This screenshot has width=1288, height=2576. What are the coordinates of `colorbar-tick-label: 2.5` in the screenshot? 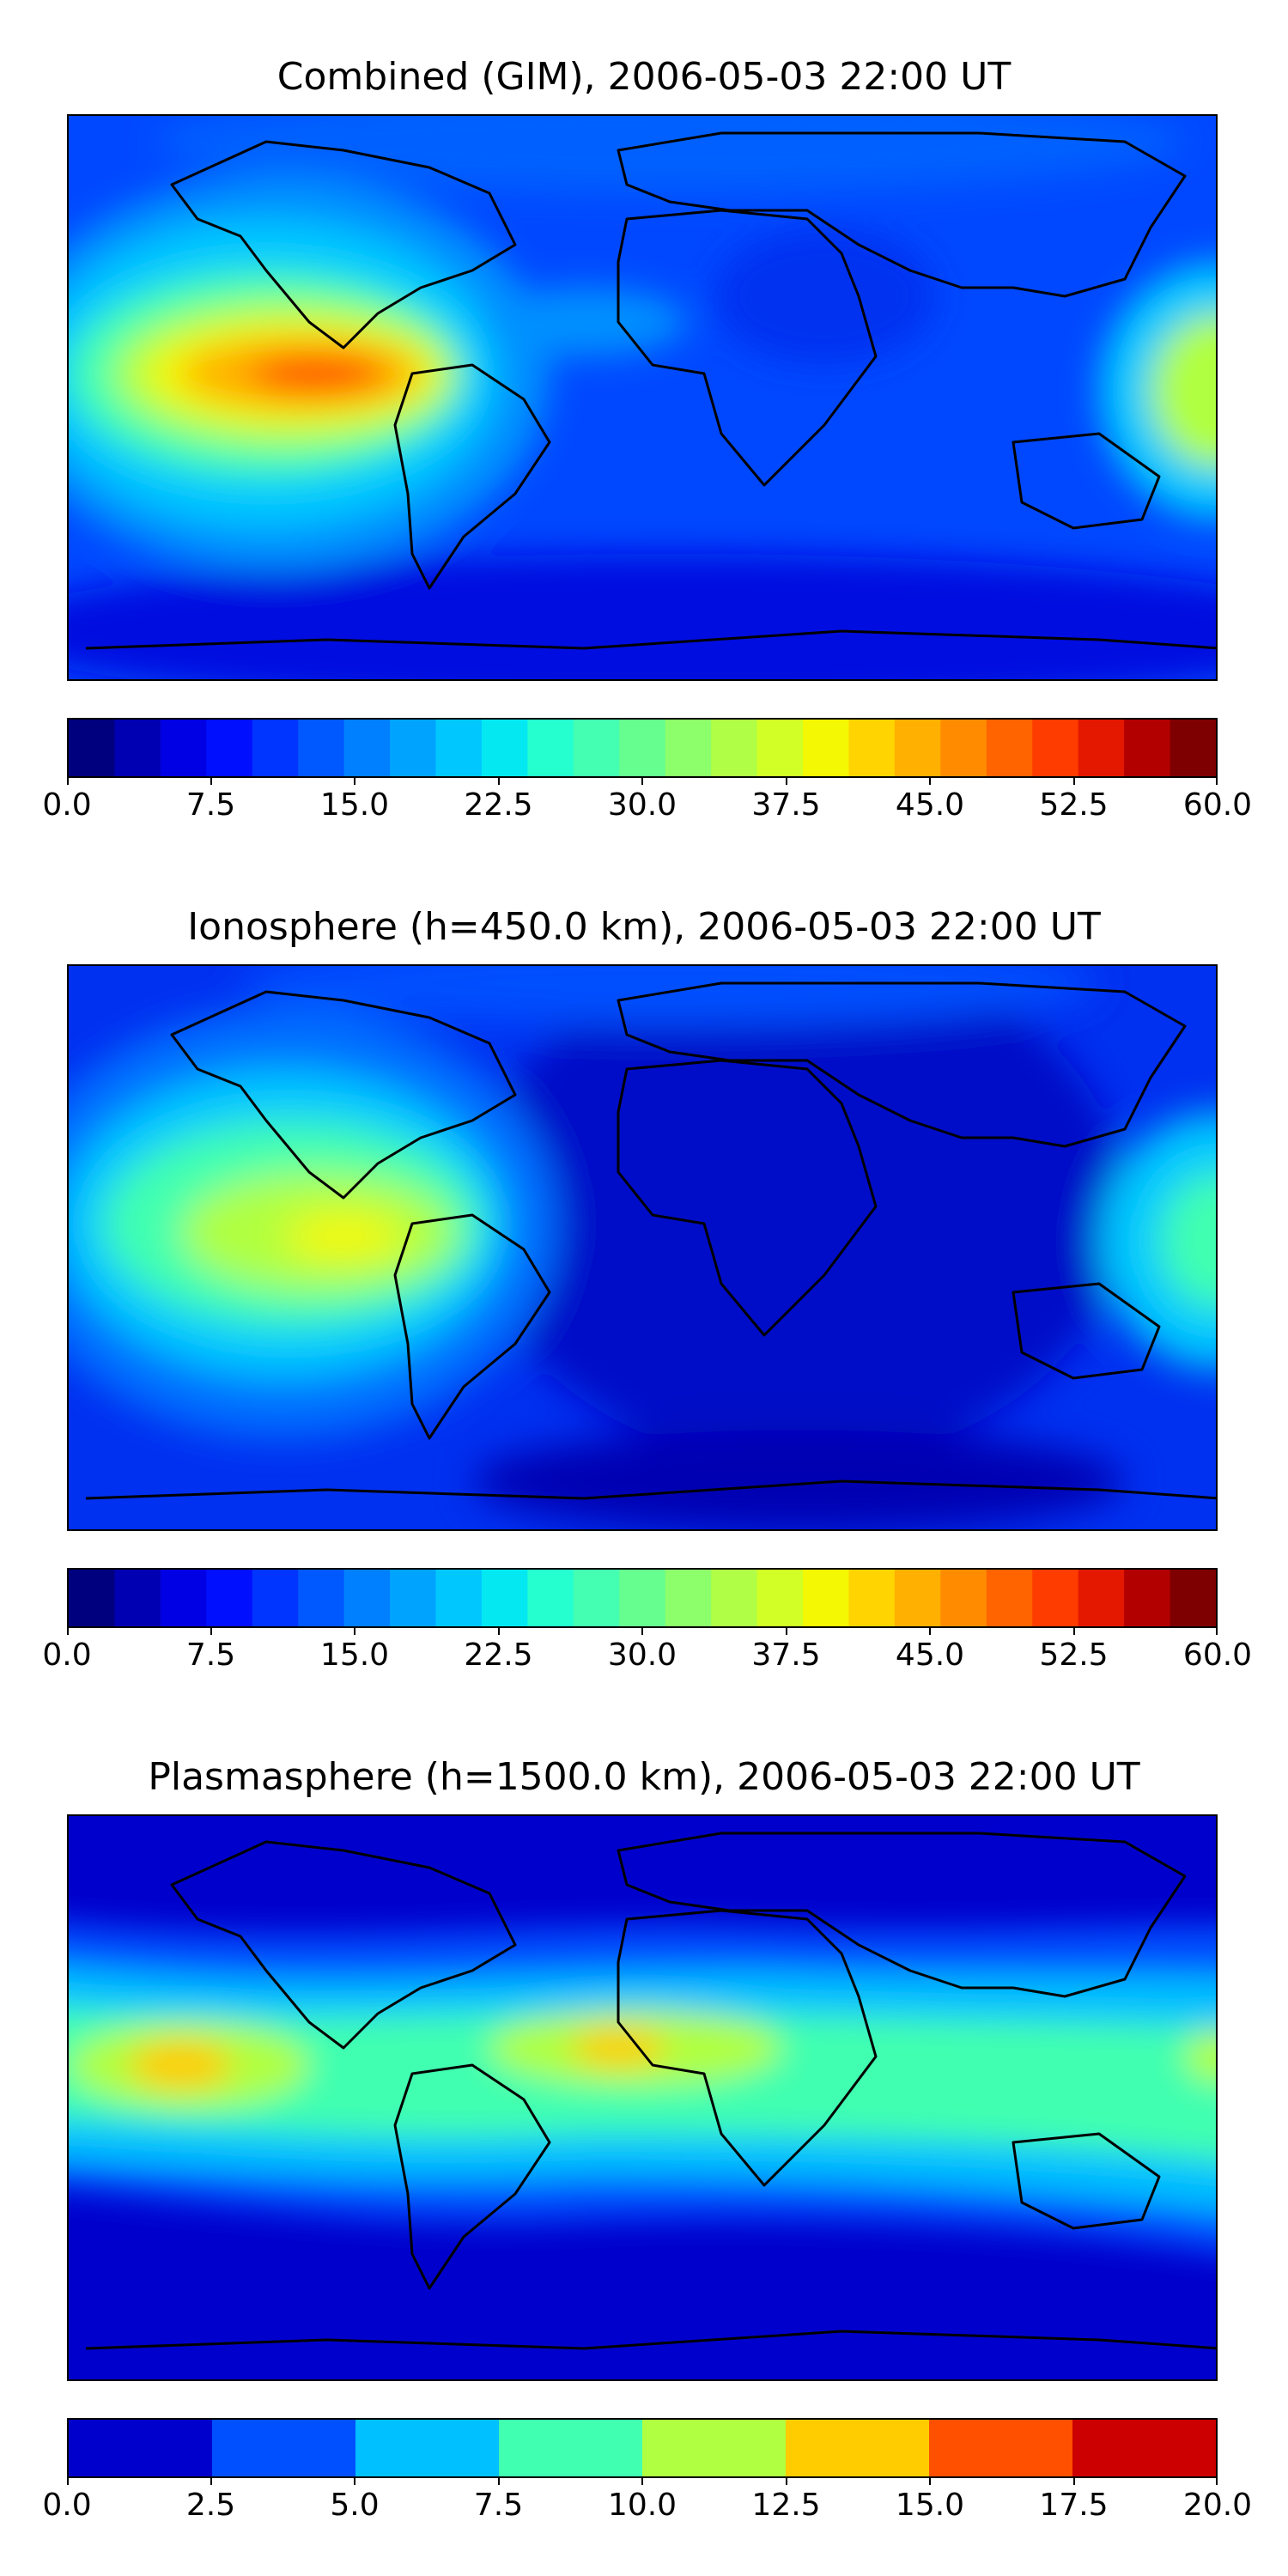 It's located at (210, 2506).